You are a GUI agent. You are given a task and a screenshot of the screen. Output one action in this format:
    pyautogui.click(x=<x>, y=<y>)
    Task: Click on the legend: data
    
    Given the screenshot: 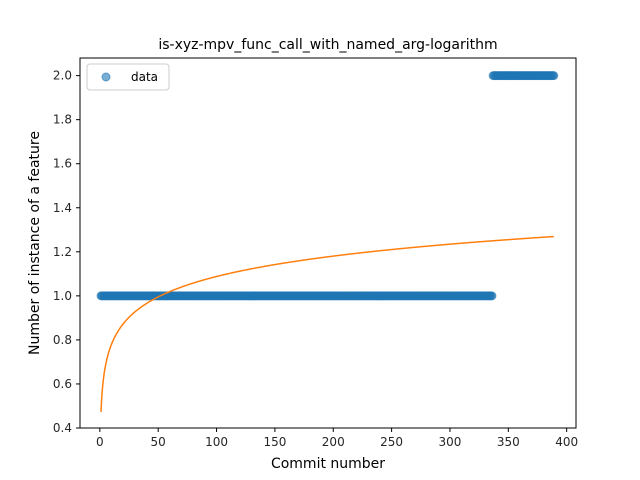 What is the action you would take?
    pyautogui.click(x=128, y=77)
    